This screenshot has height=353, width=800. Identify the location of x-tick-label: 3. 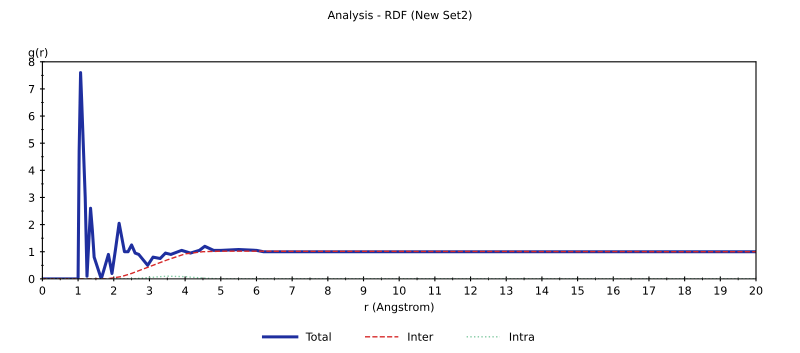
(149, 290).